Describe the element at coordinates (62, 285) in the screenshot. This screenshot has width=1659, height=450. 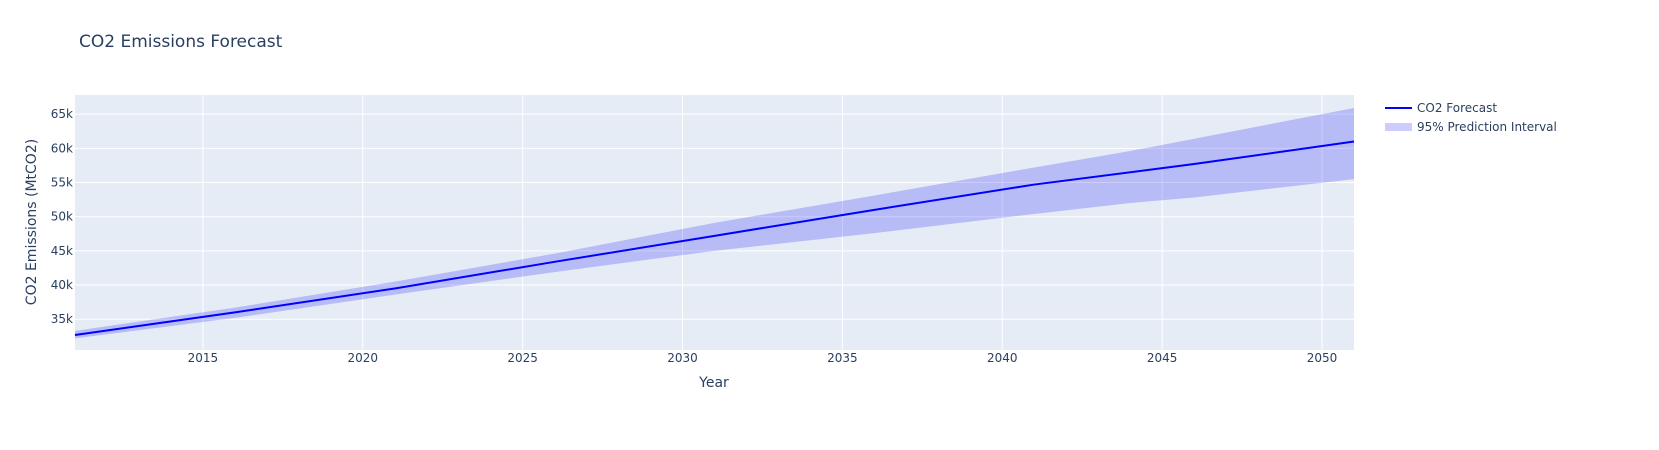
I see `y-tick-label: 40k` at that location.